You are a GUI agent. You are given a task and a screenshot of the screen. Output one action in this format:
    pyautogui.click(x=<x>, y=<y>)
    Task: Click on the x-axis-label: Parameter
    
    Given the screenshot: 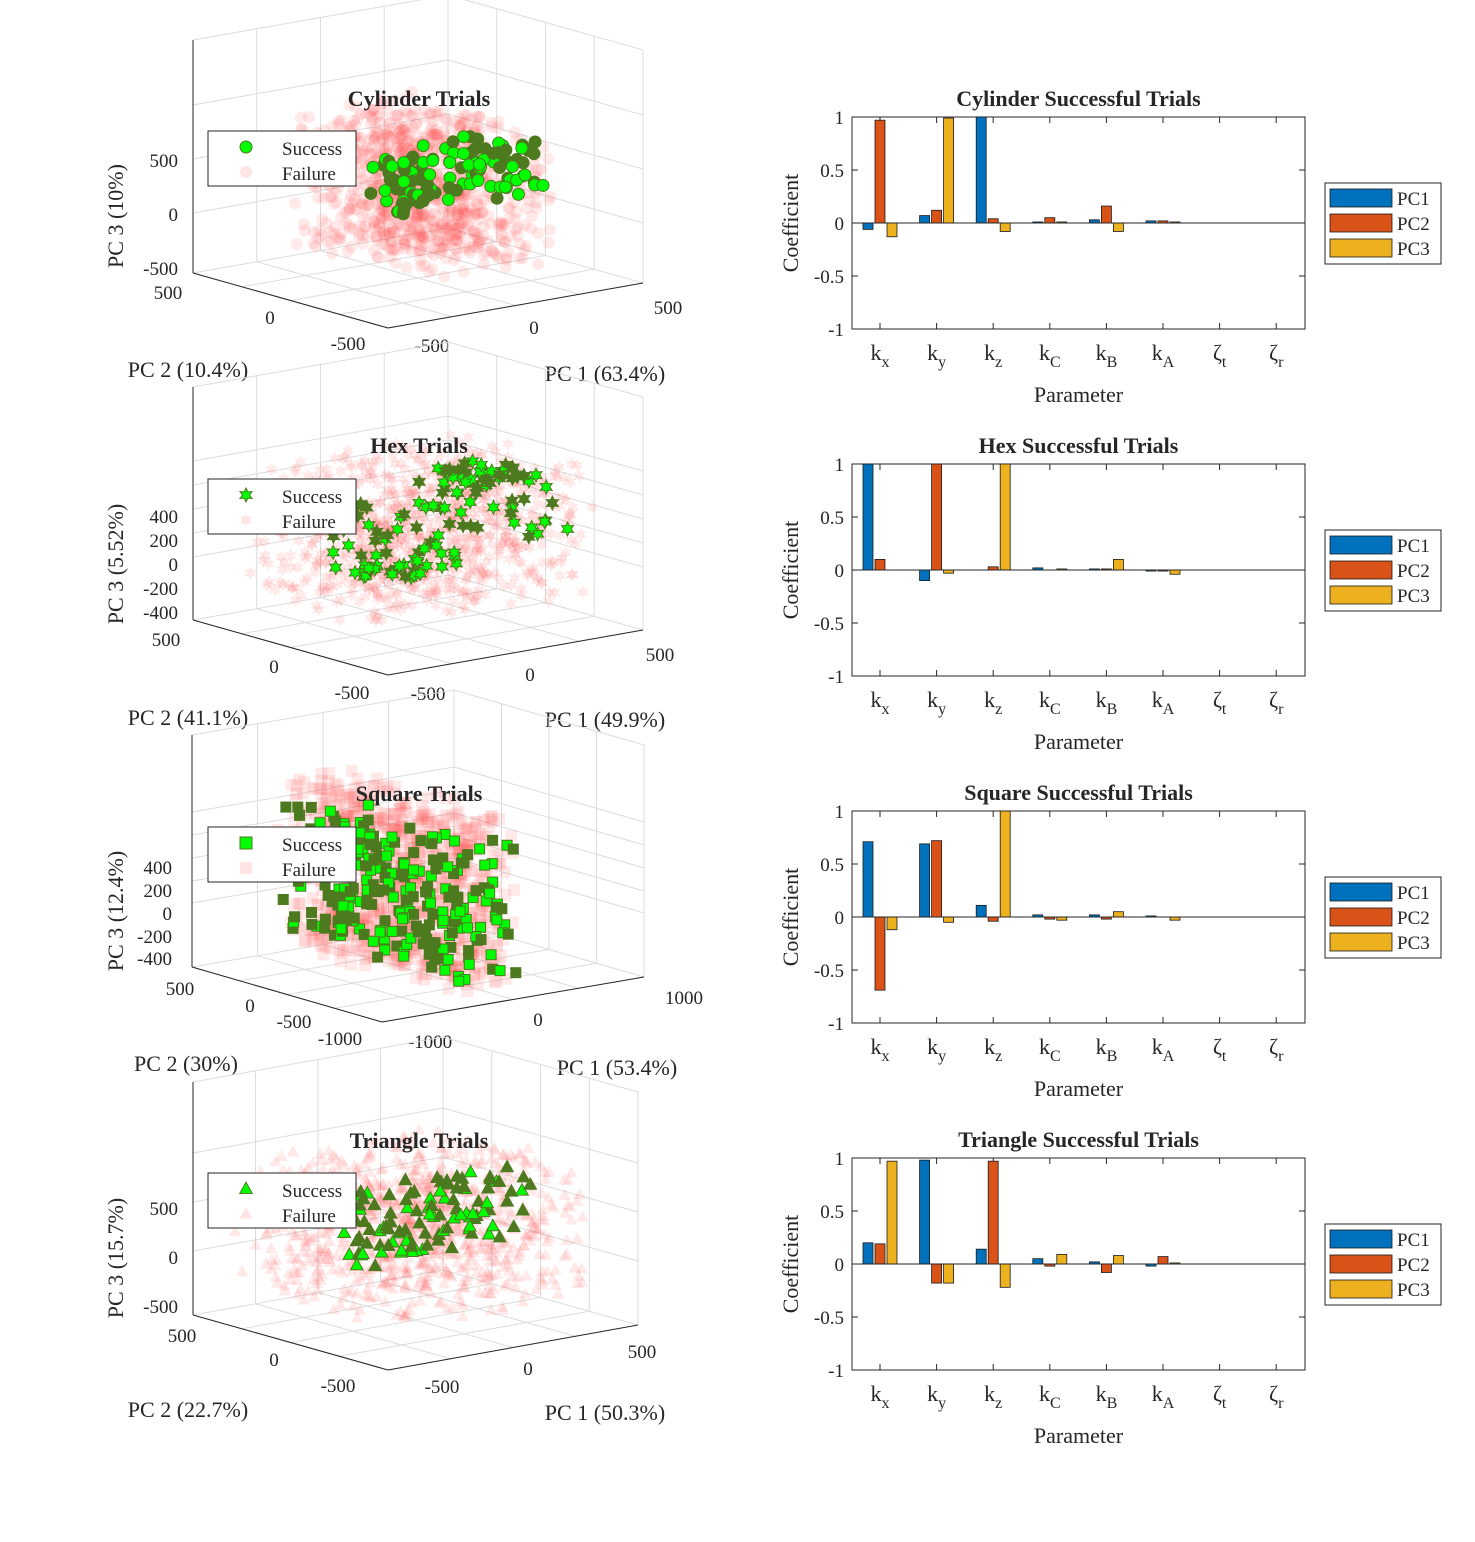 What is the action you would take?
    pyautogui.click(x=1079, y=741)
    